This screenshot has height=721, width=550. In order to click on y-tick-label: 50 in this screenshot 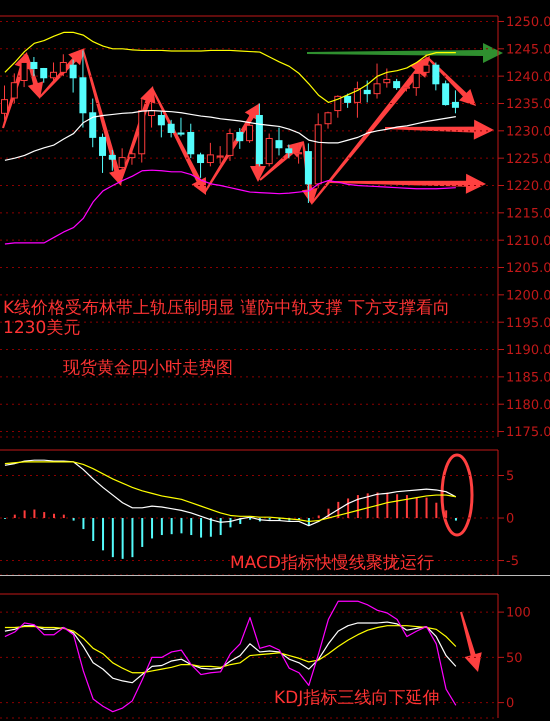, I will do `click(514, 658)`.